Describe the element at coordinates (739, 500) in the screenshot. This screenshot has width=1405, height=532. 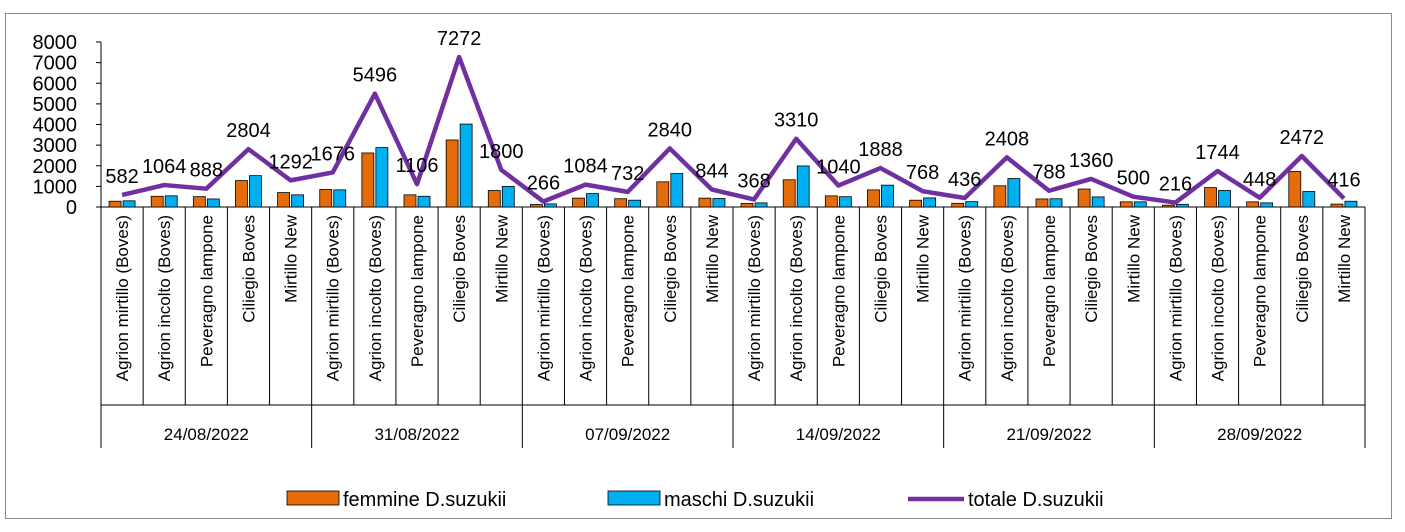
I see `legend-label: maschi D.suzukii` at that location.